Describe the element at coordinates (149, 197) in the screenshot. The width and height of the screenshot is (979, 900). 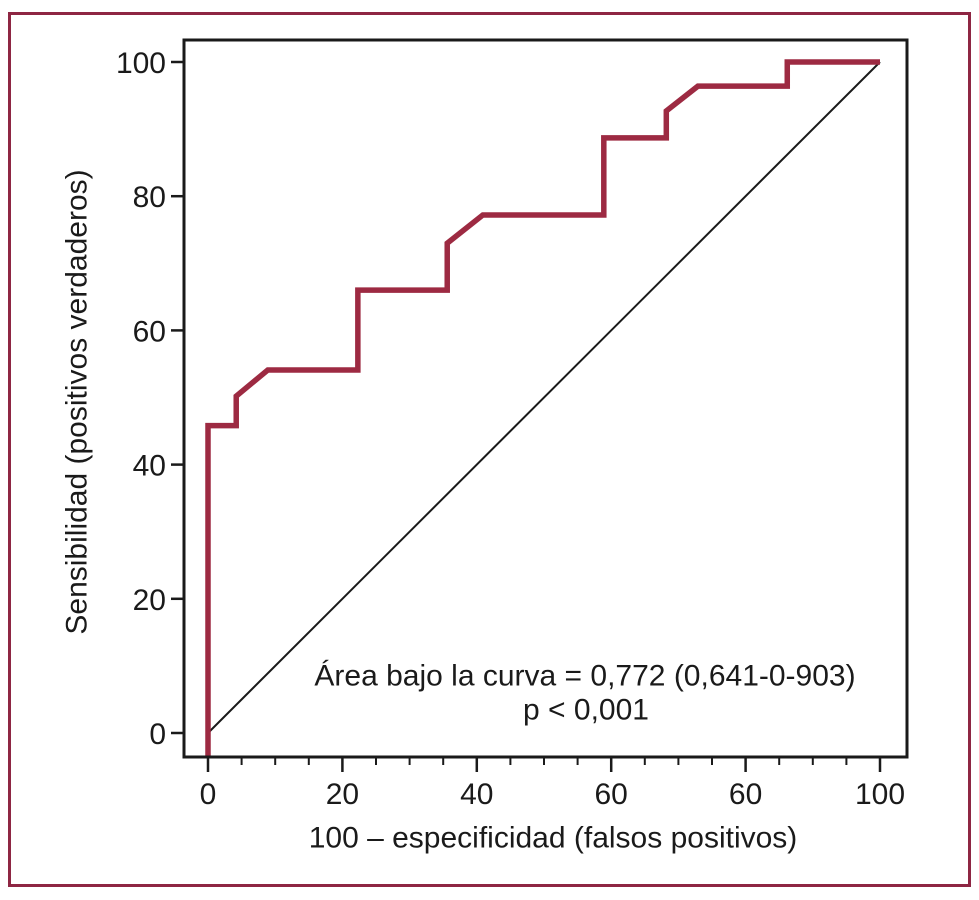
I see `y-tick-label: 80` at that location.